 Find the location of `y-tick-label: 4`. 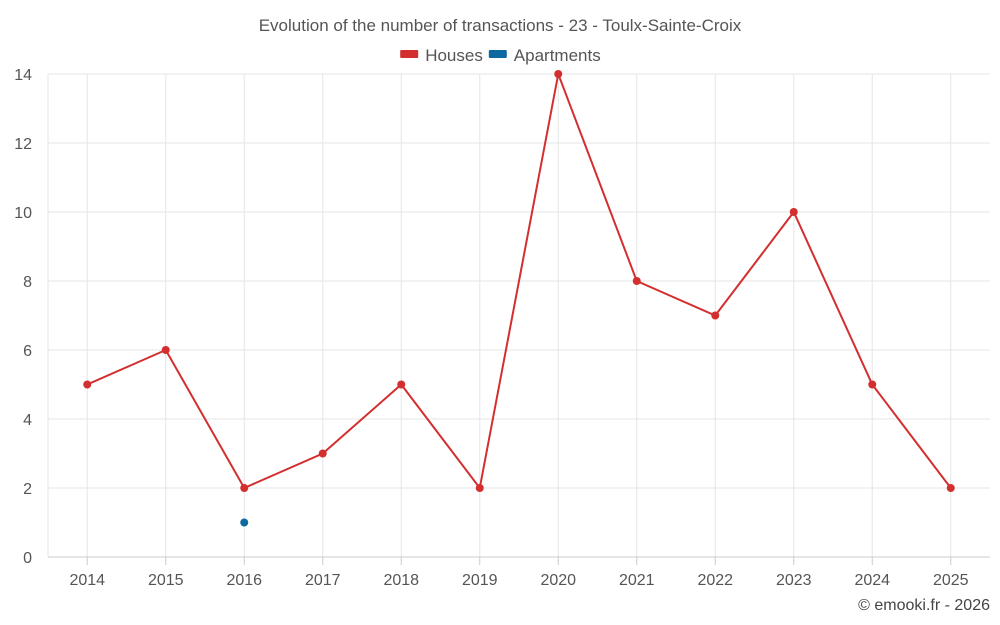

y-tick-label: 4 is located at coordinates (27, 420).